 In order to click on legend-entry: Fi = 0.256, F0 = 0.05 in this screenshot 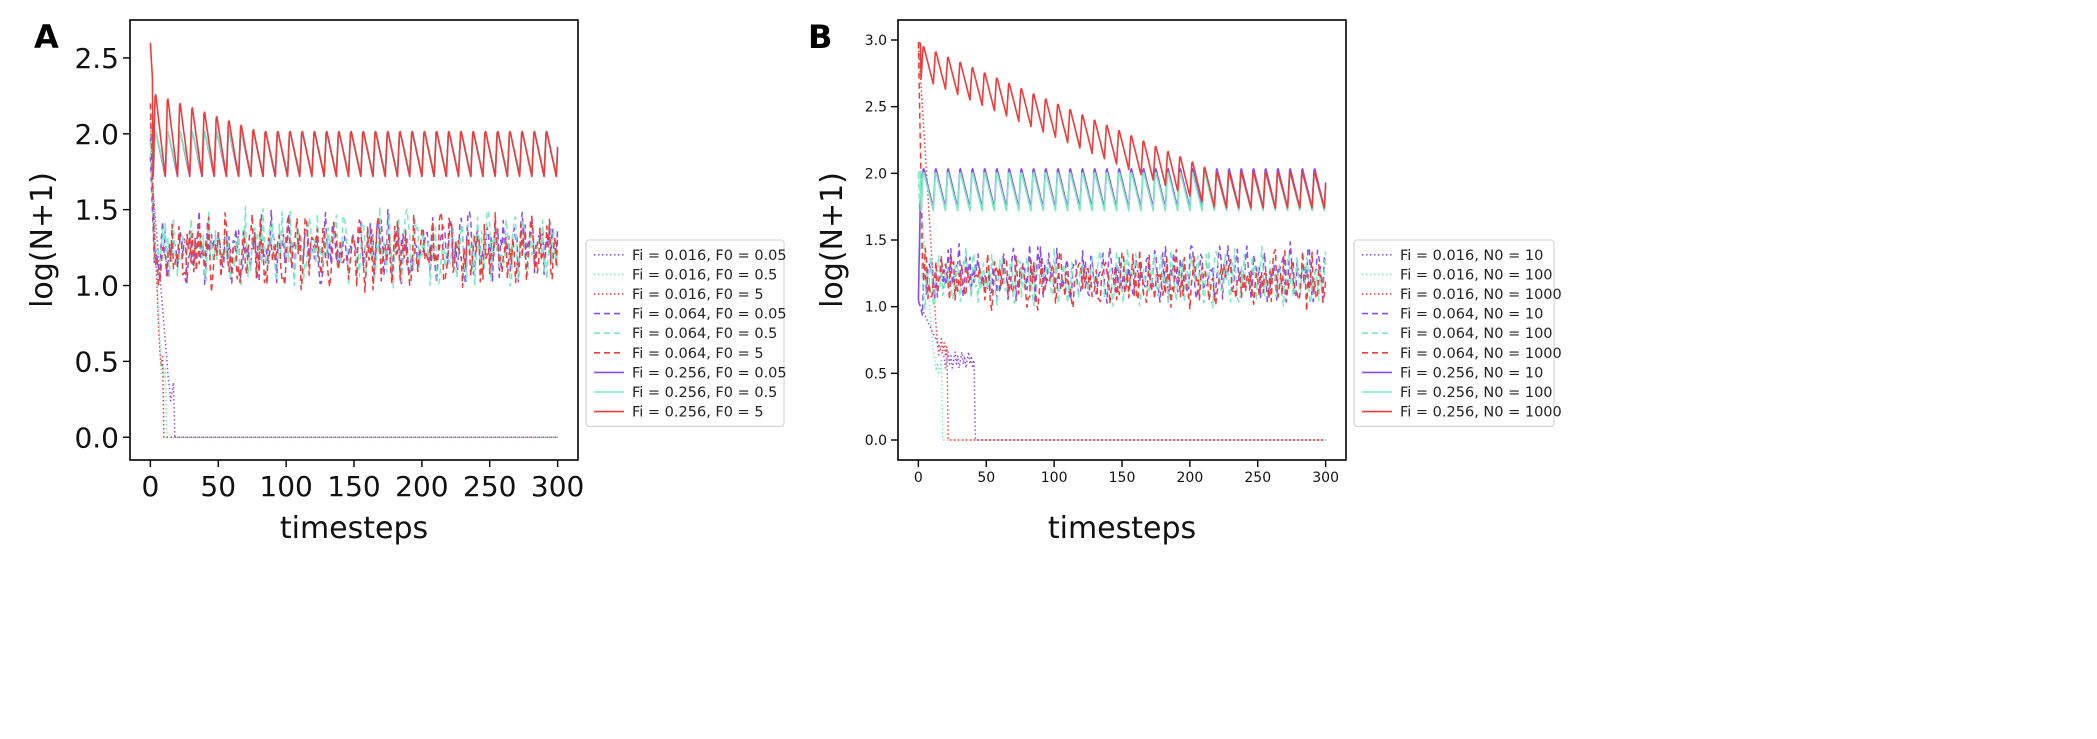, I will do `click(709, 373)`.